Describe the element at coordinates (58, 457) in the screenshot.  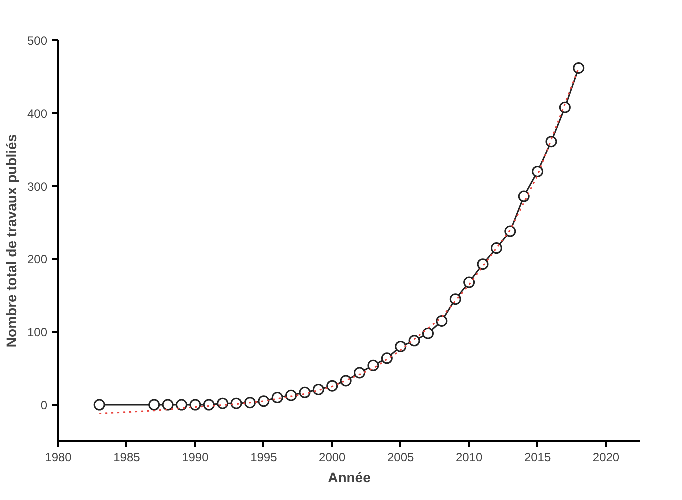
I see `x-tick-label: 1980` at that location.